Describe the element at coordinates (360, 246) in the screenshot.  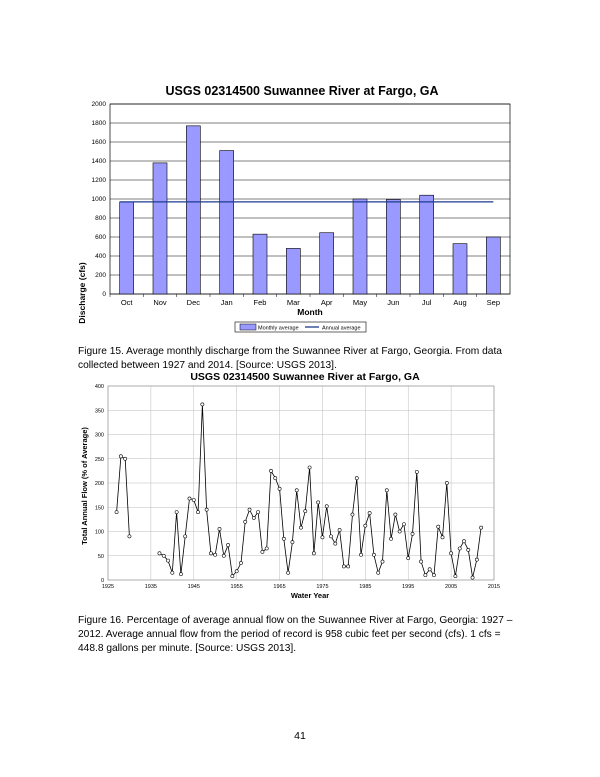
I see `bar-may` at that location.